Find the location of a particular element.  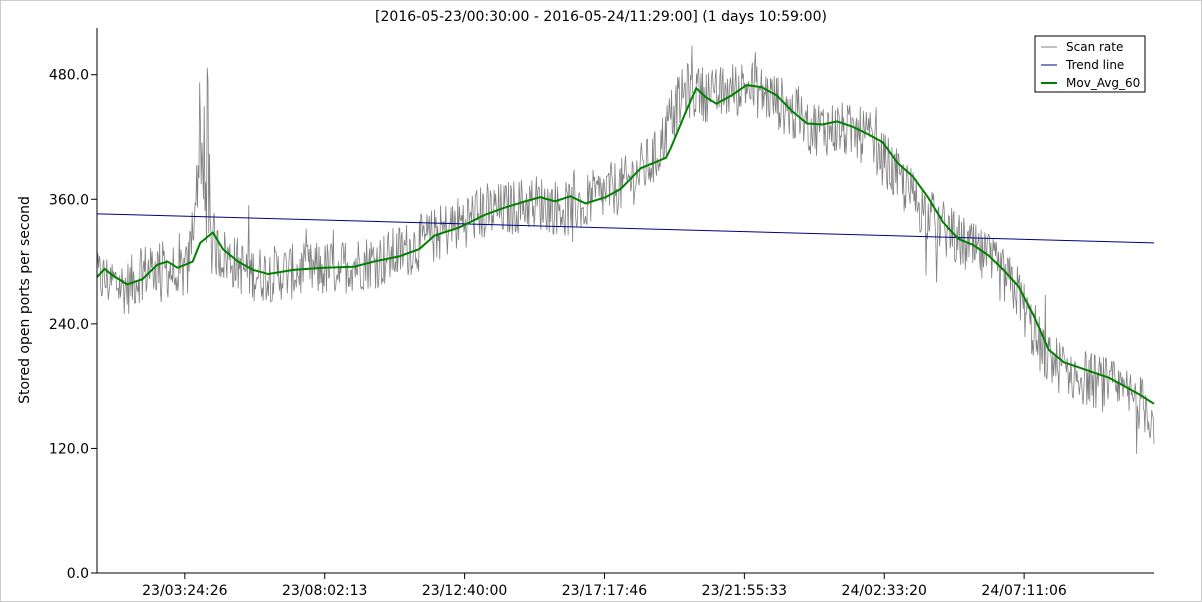

y-tick-label: 360.0 is located at coordinates (69, 200).